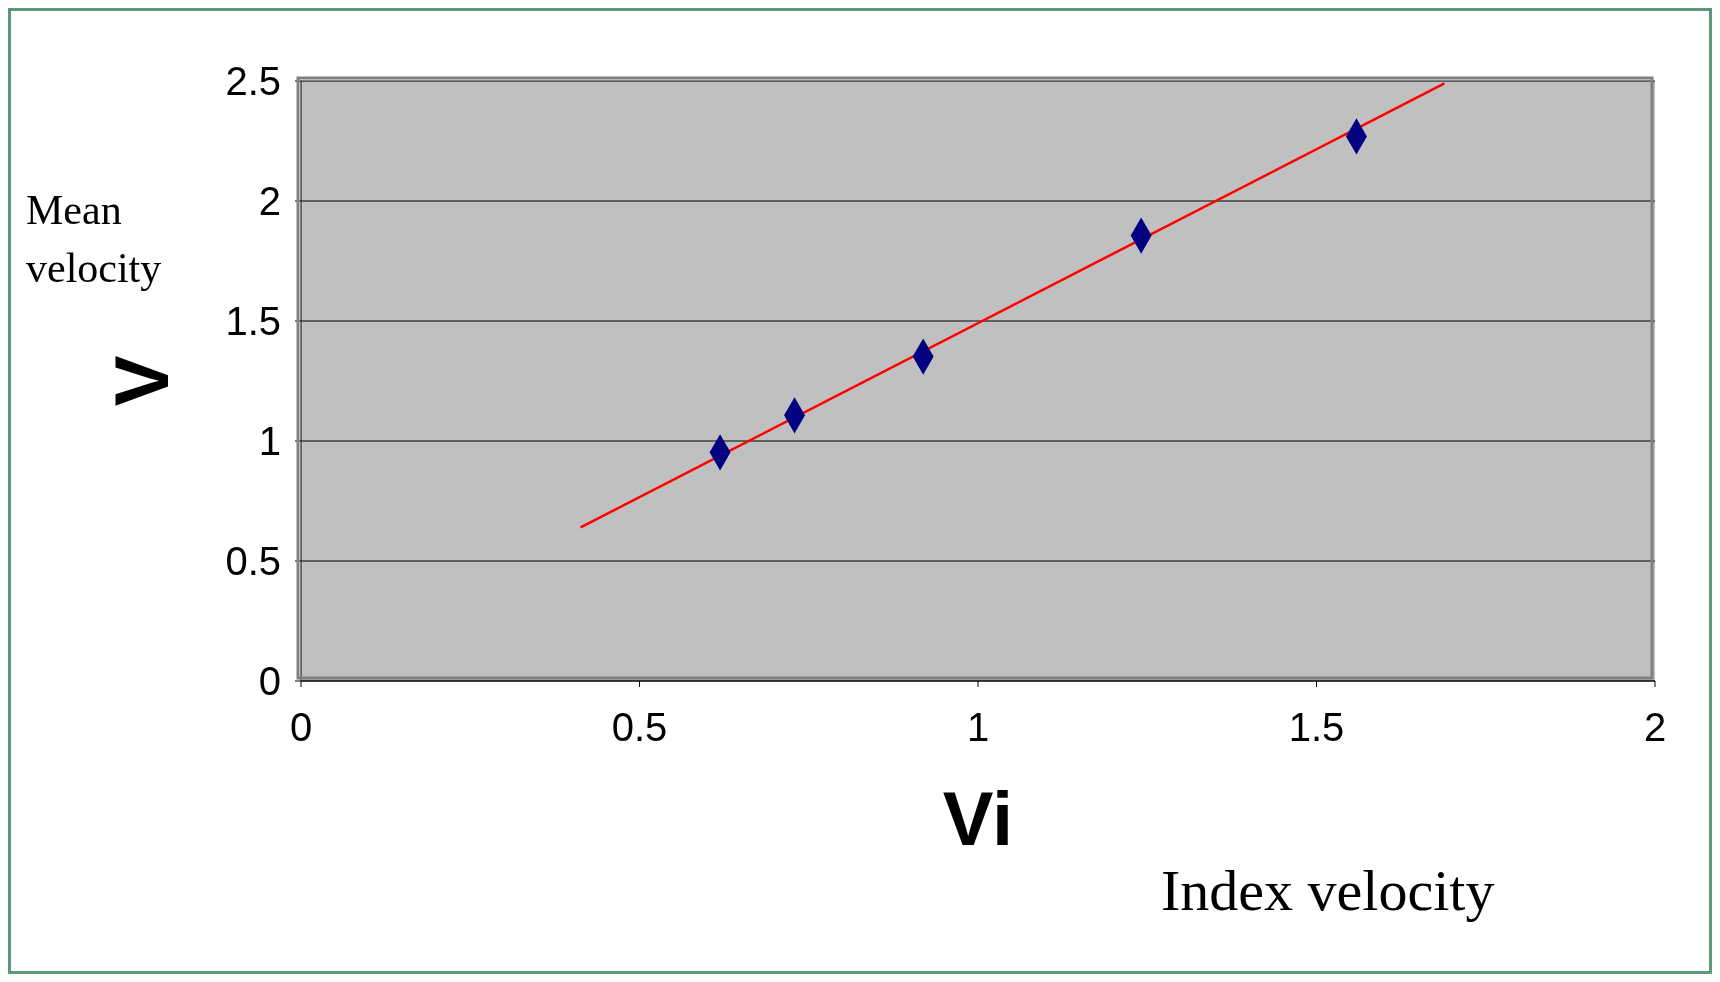  What do you see at coordinates (639, 727) in the screenshot?
I see `x-tick-label: 0.5` at bounding box center [639, 727].